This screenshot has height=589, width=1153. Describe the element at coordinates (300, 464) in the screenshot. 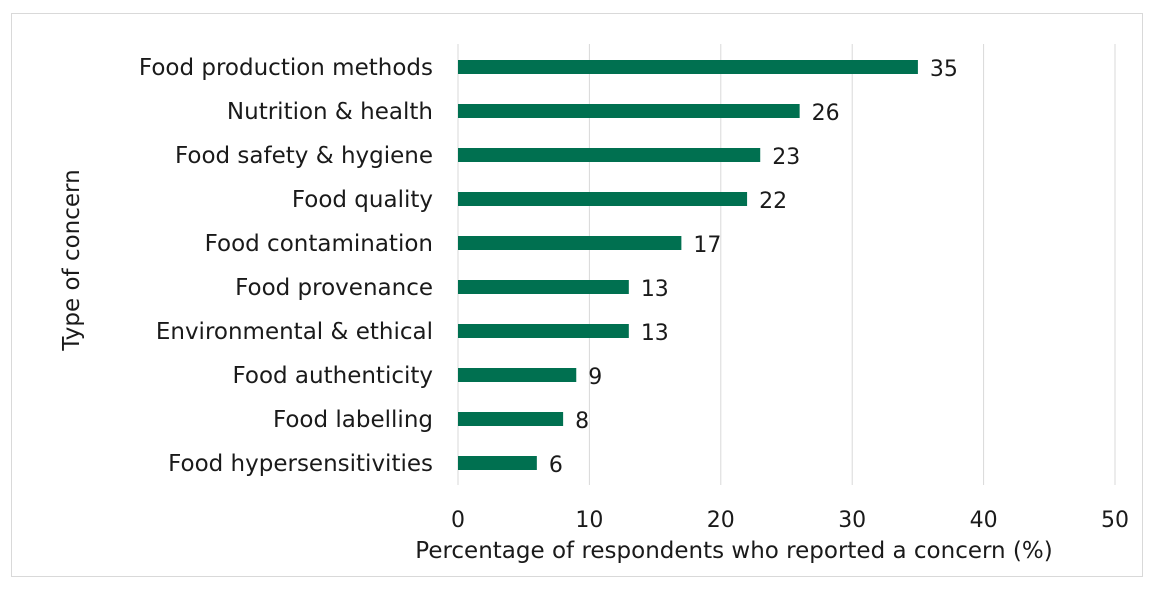

I see `category-label: Food hypersensitivities` at that location.